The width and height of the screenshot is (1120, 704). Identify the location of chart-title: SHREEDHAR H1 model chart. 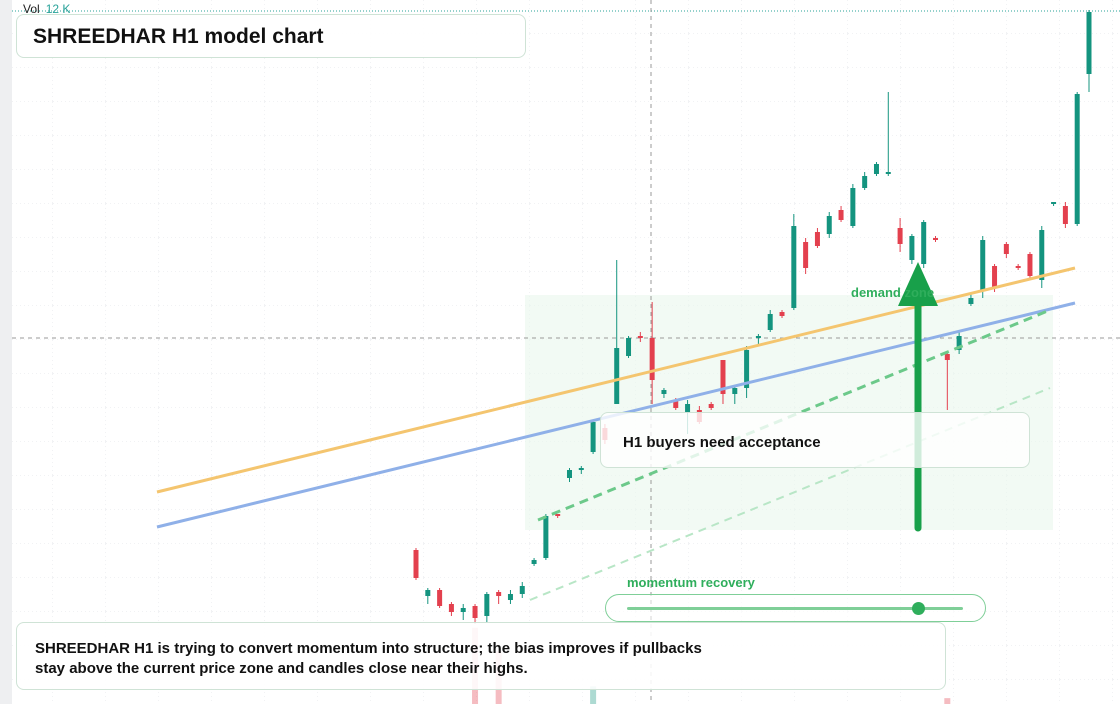
(178, 36).